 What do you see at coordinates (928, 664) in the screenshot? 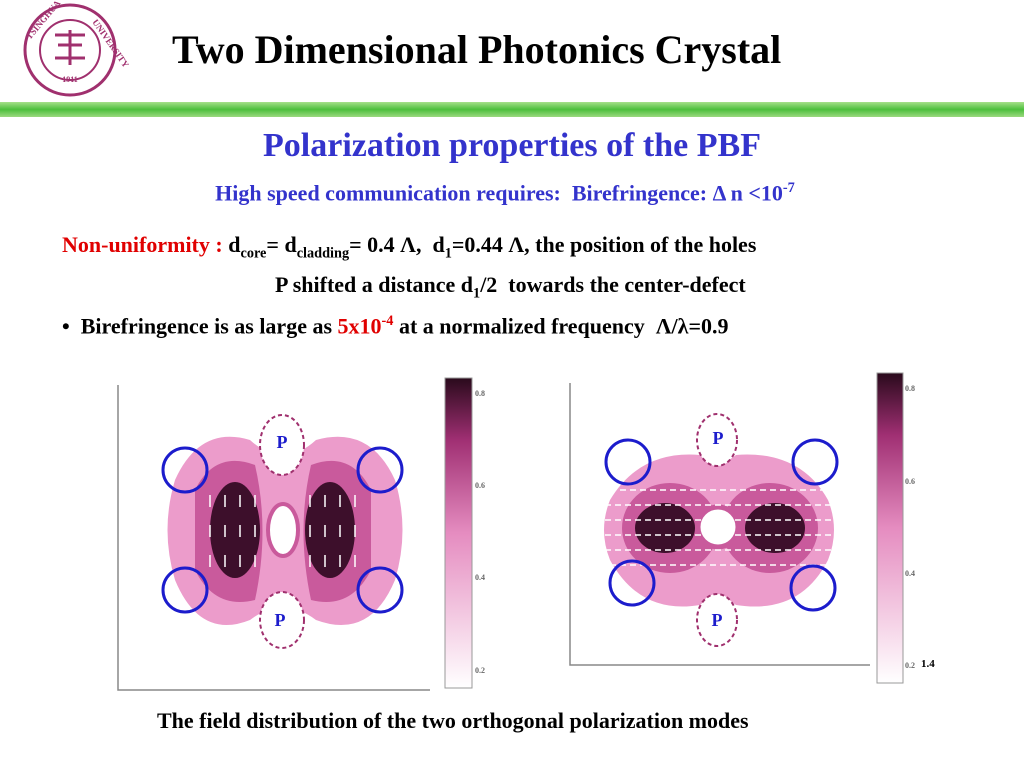
I see `plot-note: 1.4` at bounding box center [928, 664].